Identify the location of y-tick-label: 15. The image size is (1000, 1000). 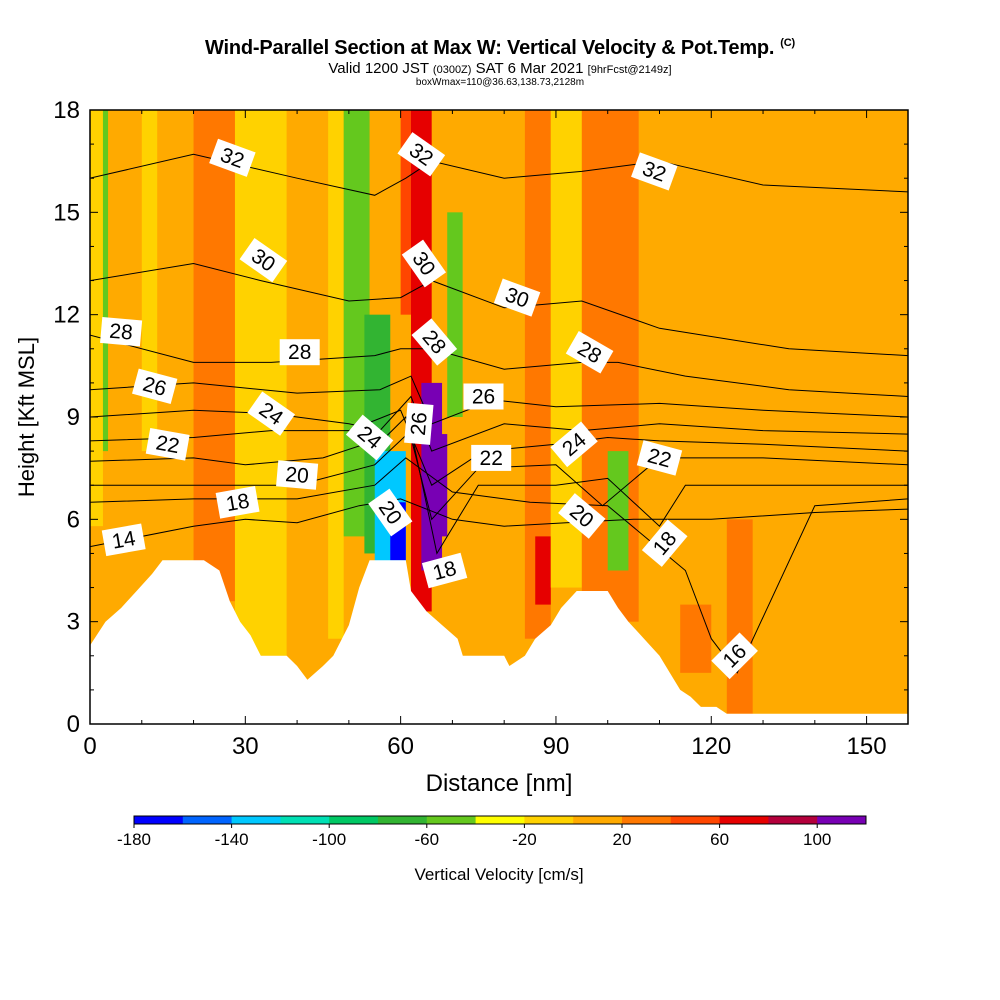
(66, 212).